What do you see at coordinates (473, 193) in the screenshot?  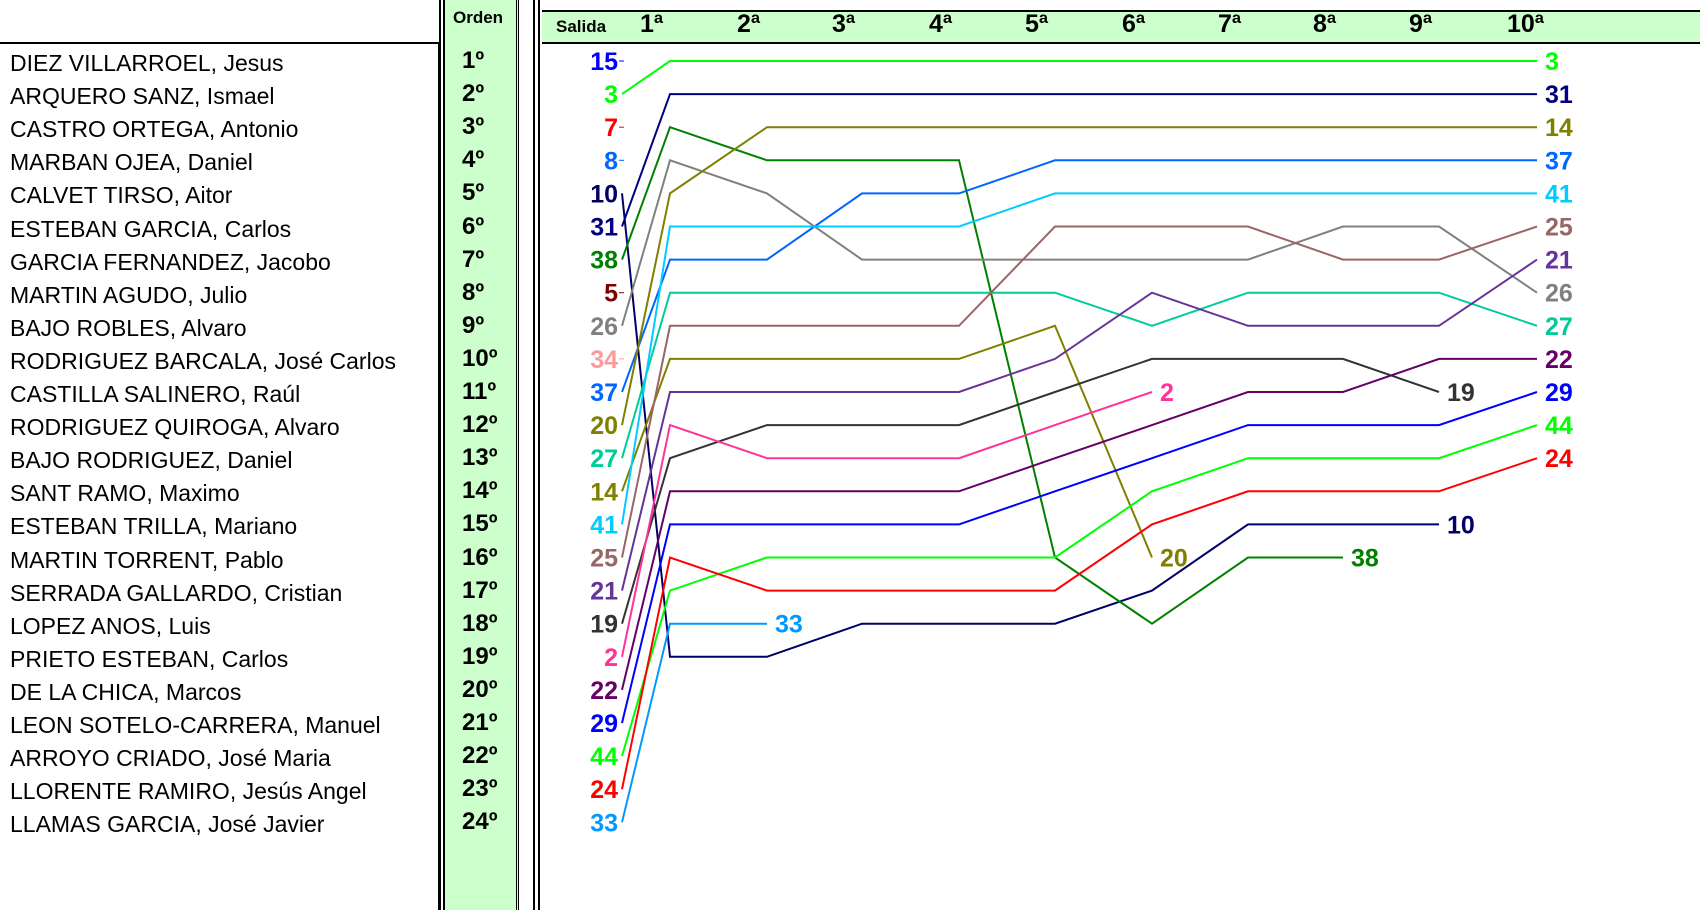 I see `order-label: 5º` at bounding box center [473, 193].